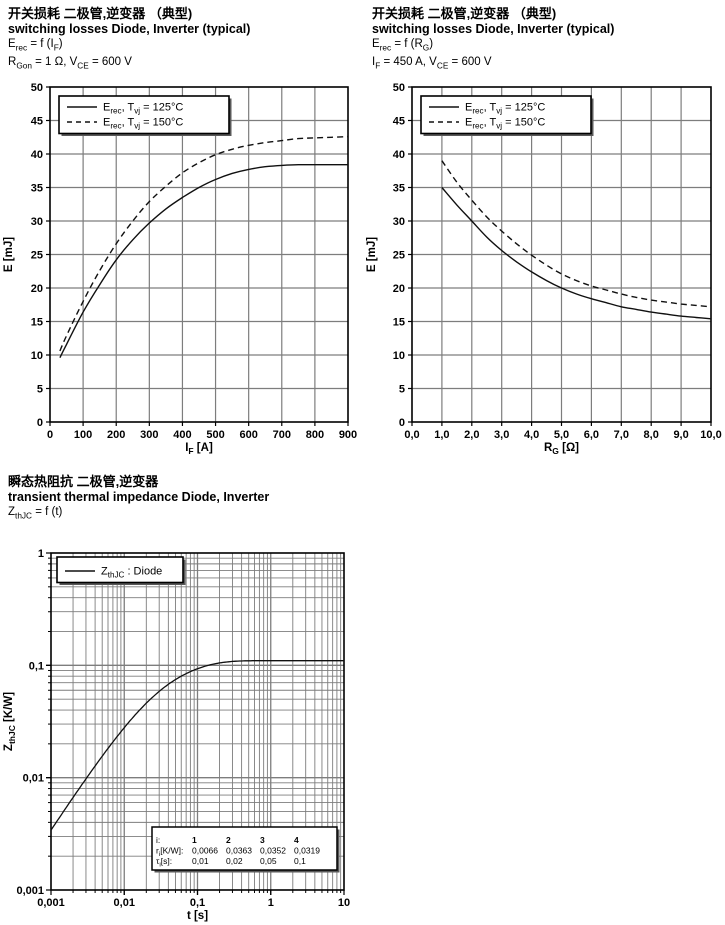  What do you see at coordinates (131, 573) in the screenshot?
I see `svg-text: ZthJC : Diode` at bounding box center [131, 573].